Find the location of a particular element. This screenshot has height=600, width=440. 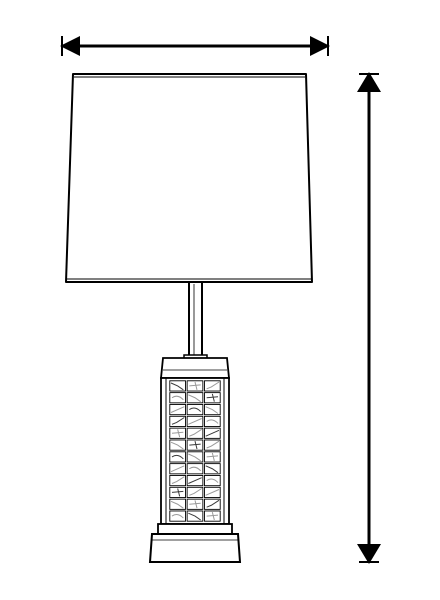

lamp-stem is located at coordinates (195, 321).